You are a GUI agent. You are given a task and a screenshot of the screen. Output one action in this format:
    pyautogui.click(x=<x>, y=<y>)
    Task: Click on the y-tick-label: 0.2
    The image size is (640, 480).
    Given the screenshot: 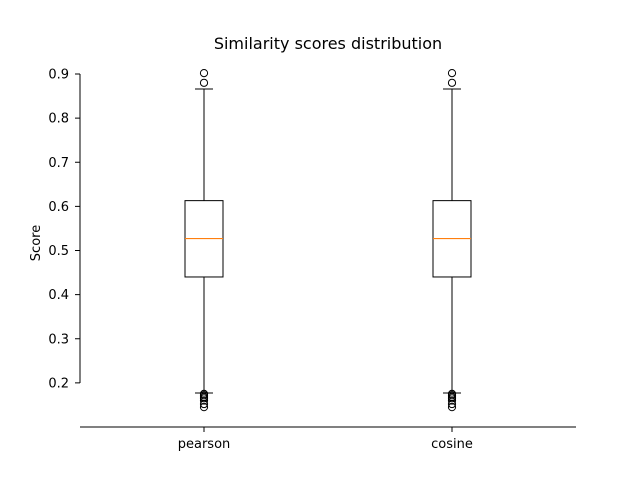 What is the action you would take?
    pyautogui.click(x=58, y=383)
    